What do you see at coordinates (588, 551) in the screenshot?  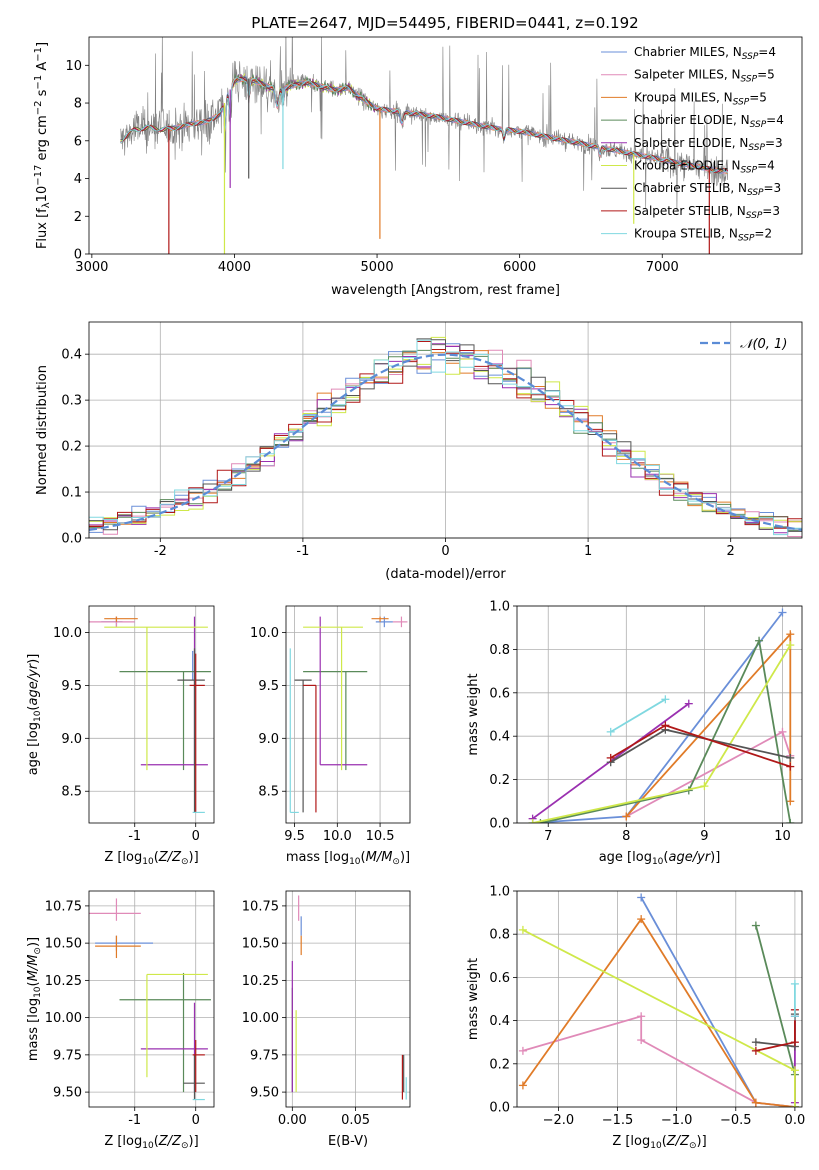 I see `x-tick-label: 1` at bounding box center [588, 551].